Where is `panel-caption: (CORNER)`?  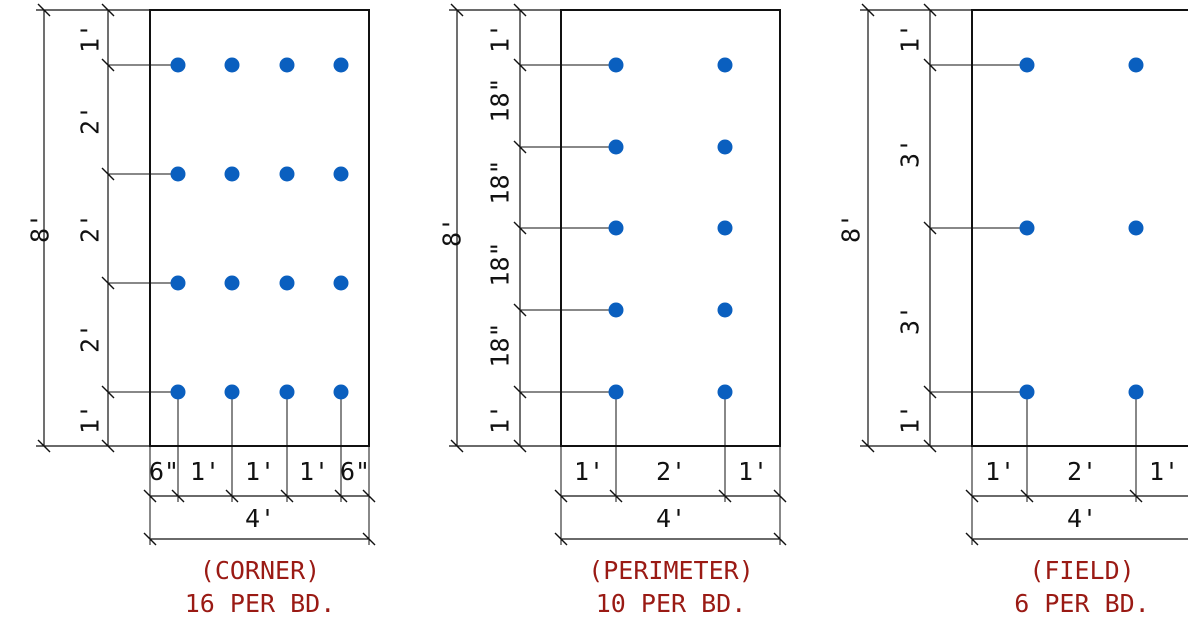
panel-caption: (CORNER) is located at coordinates (260, 570).